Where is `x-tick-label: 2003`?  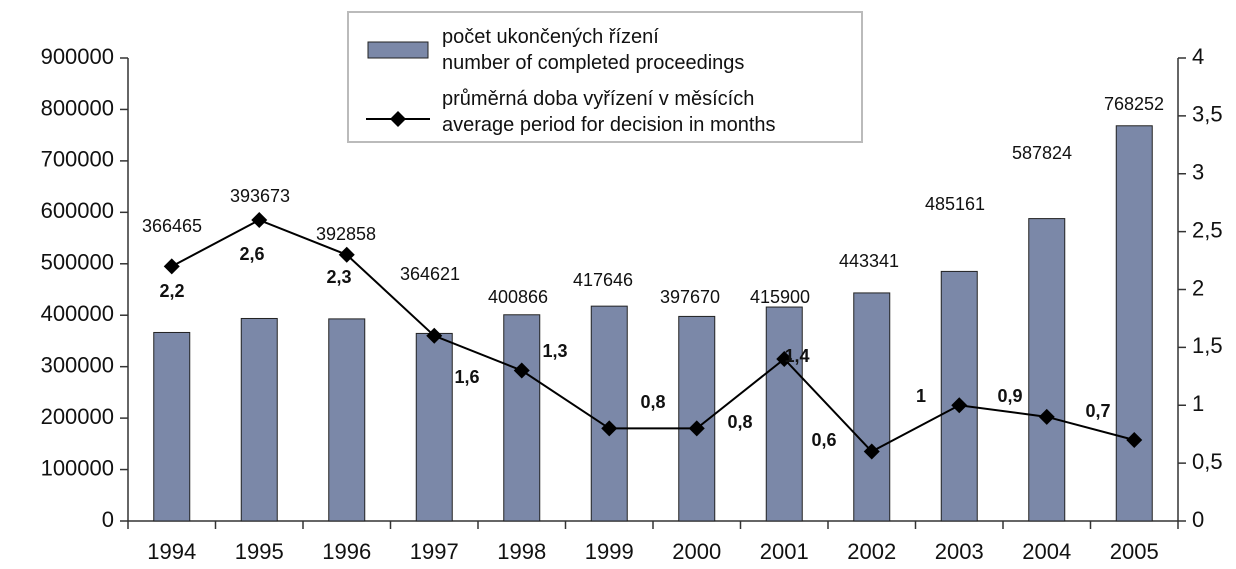 x-tick-label: 2003 is located at coordinates (959, 551).